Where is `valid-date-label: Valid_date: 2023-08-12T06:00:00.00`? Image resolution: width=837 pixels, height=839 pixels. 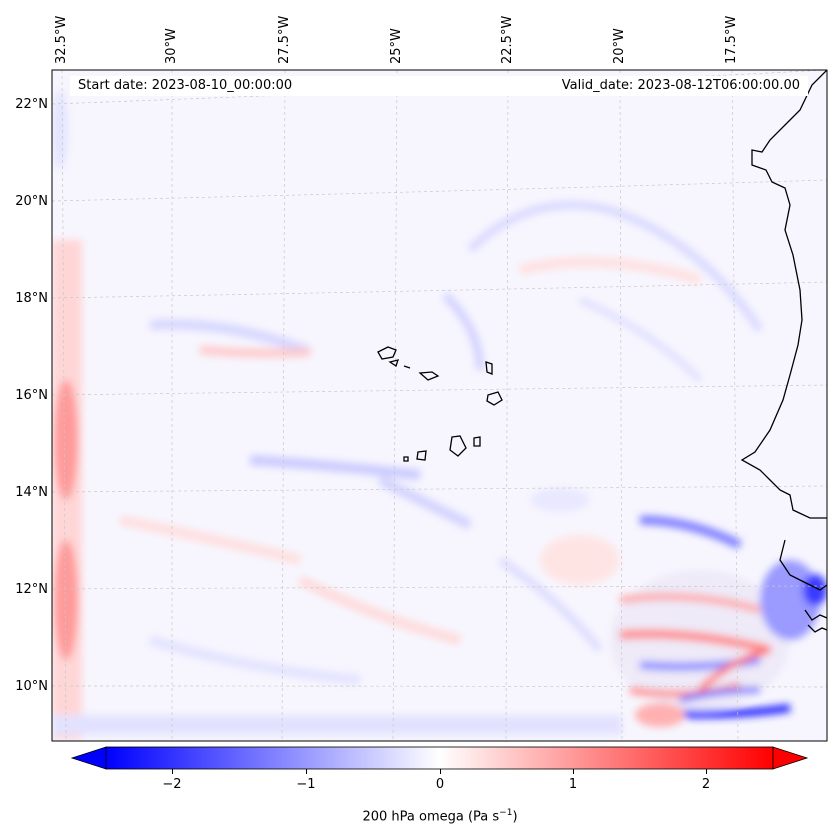 valid-date-label: Valid_date: 2023-08-12T06:00:00.00 is located at coordinates (680, 85).